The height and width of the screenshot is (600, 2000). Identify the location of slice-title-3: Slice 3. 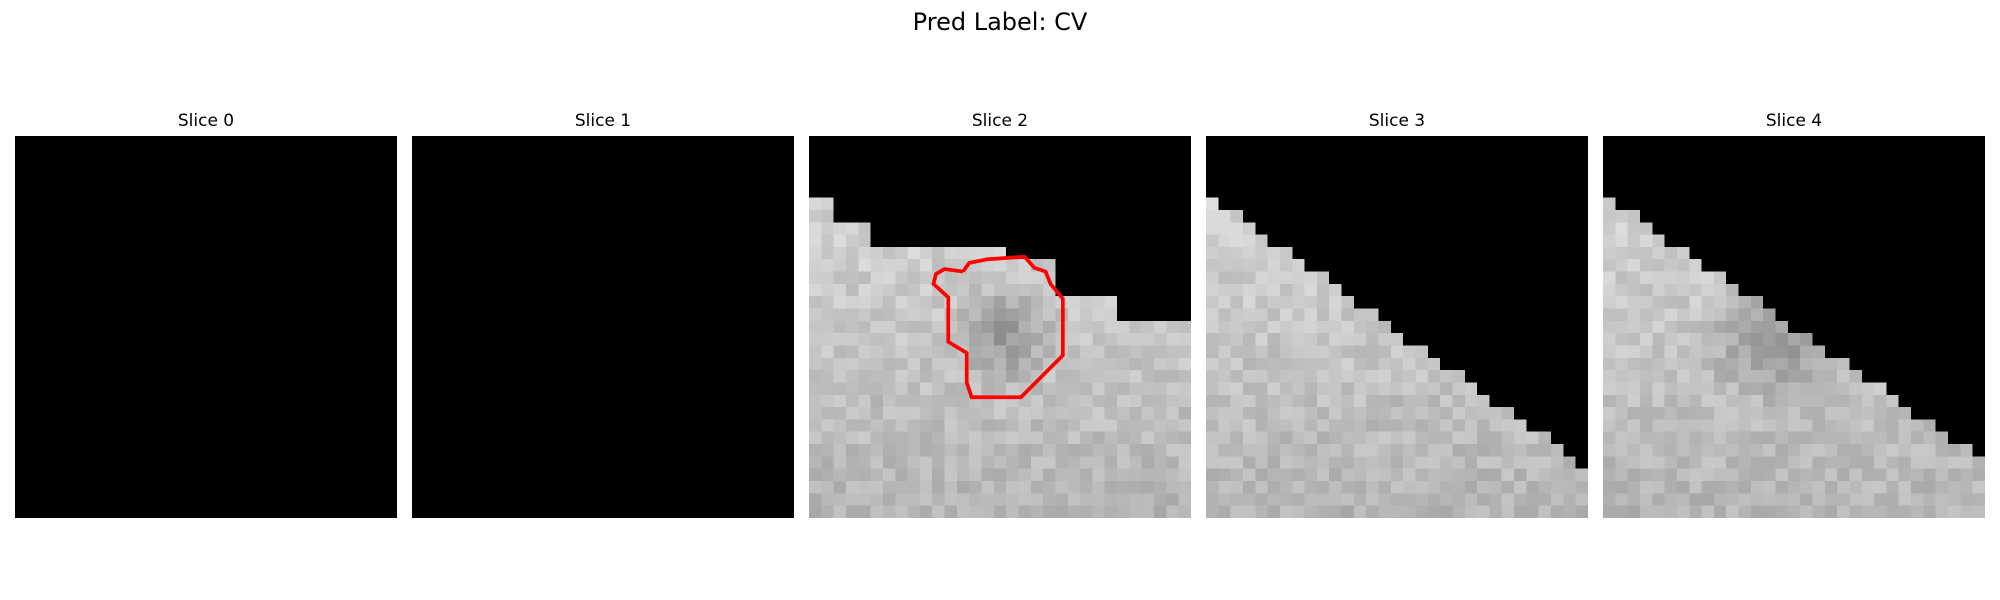
(1397, 121).